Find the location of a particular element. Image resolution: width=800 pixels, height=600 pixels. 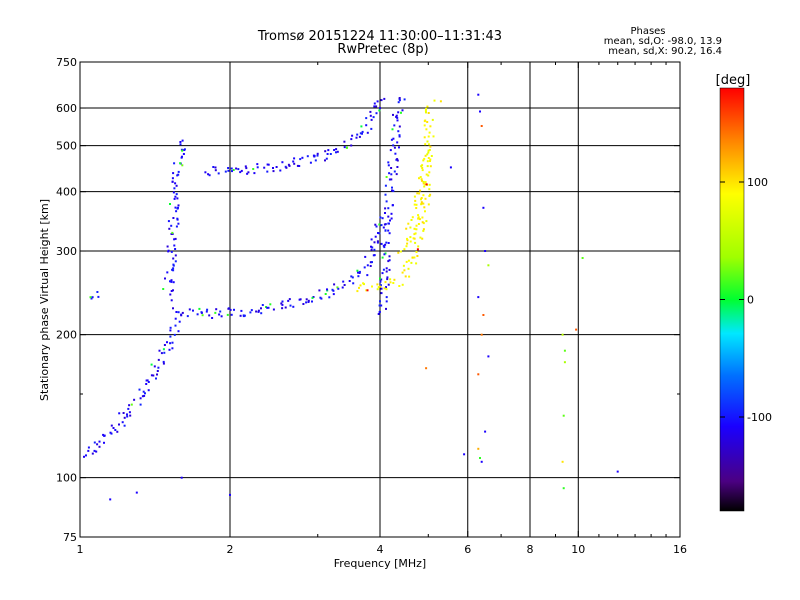

y-axis-label: Stationary phase Virtual Height [km] is located at coordinates (44, 300).